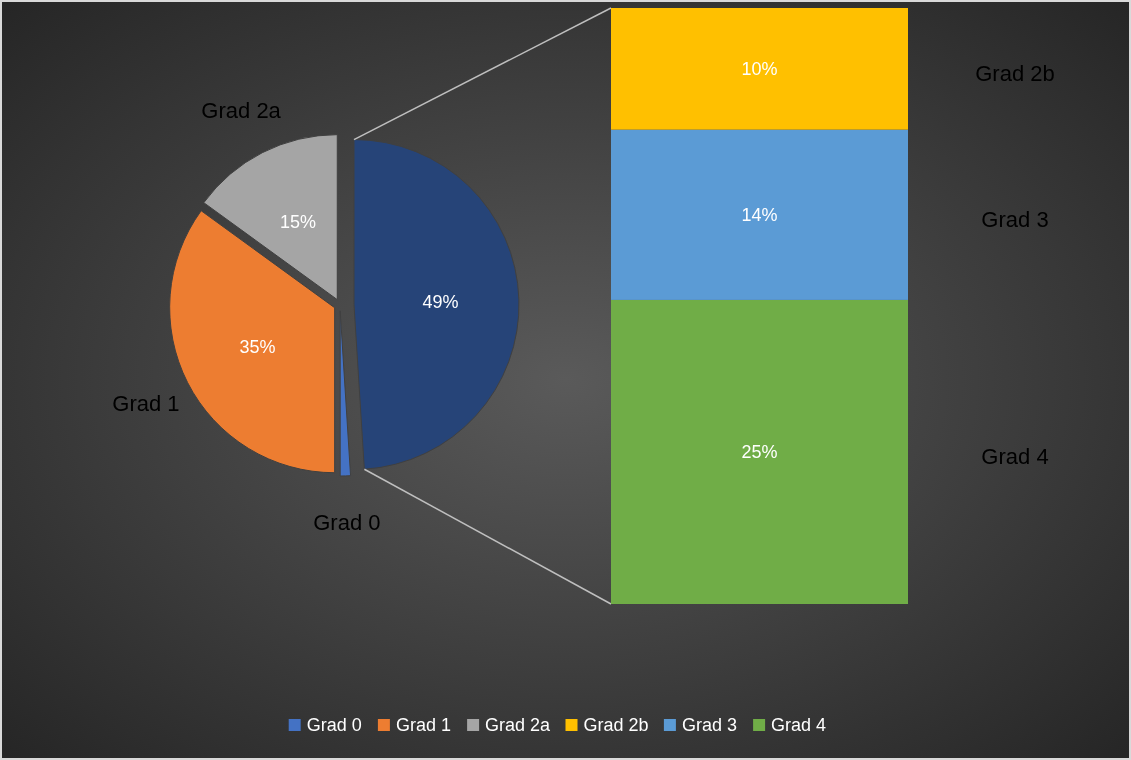 This screenshot has width=1131, height=760. Describe the element at coordinates (709, 725) in the screenshot. I see `legend-label: Grad 3` at that location.